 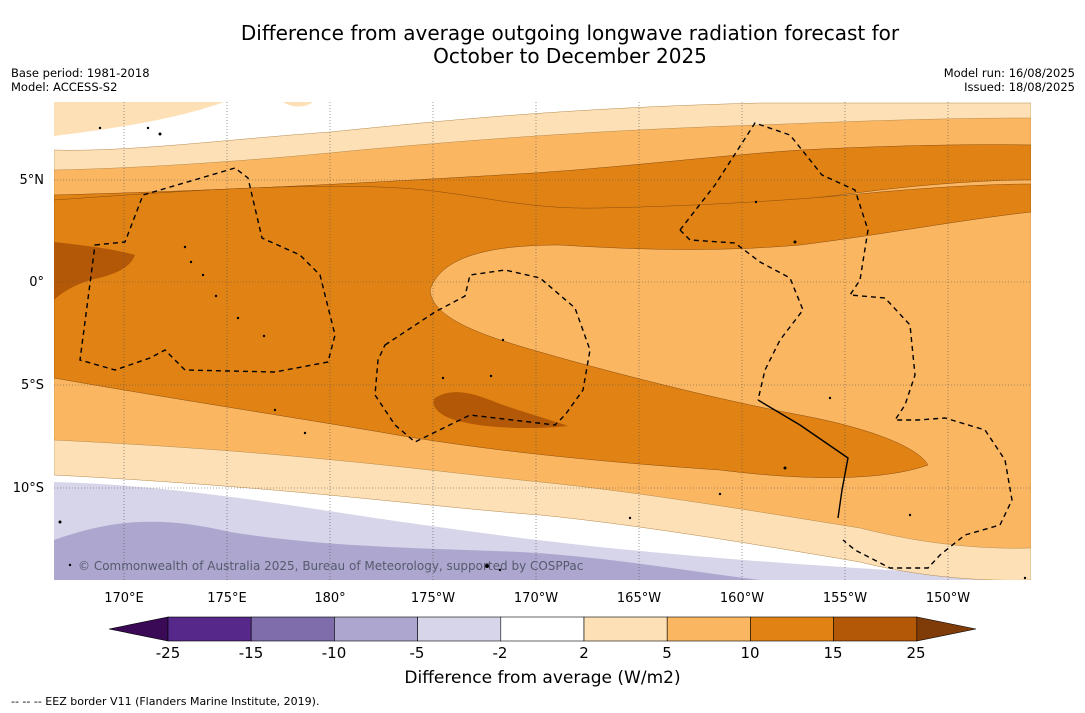 What do you see at coordinates (832, 653) in the screenshot?
I see `colorbar-tick: 15` at bounding box center [832, 653].